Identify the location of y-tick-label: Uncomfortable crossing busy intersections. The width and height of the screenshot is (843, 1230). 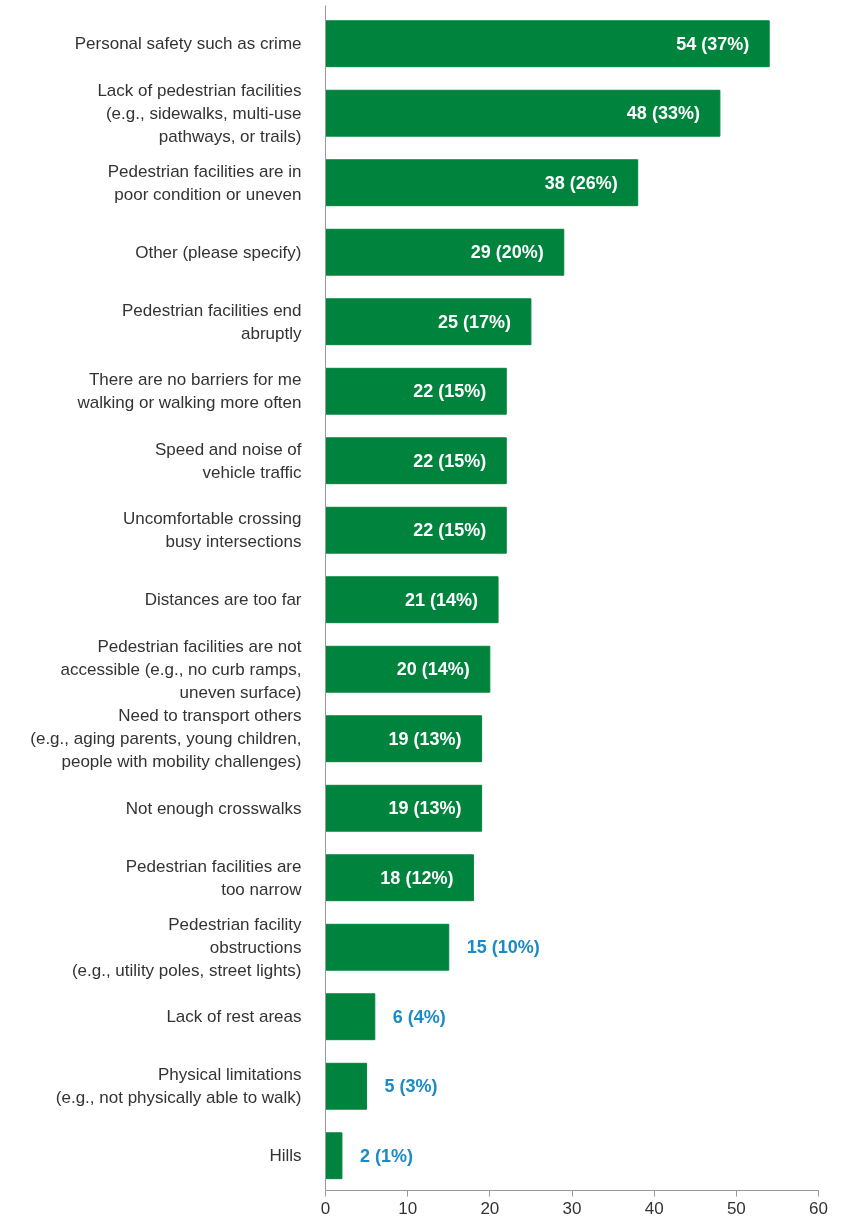
(212, 530).